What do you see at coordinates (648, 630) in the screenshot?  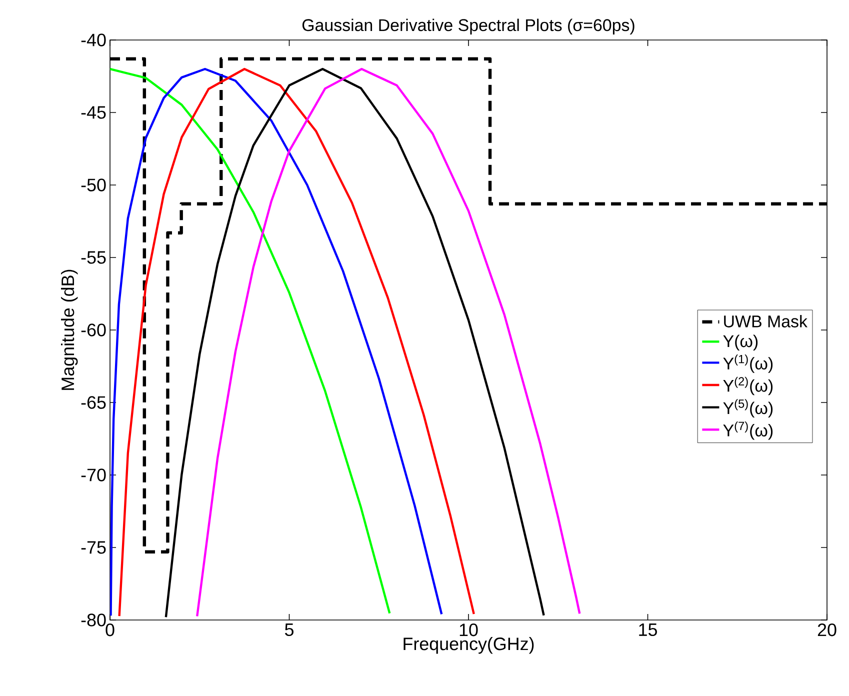 I see `x-tick-label: 15` at bounding box center [648, 630].